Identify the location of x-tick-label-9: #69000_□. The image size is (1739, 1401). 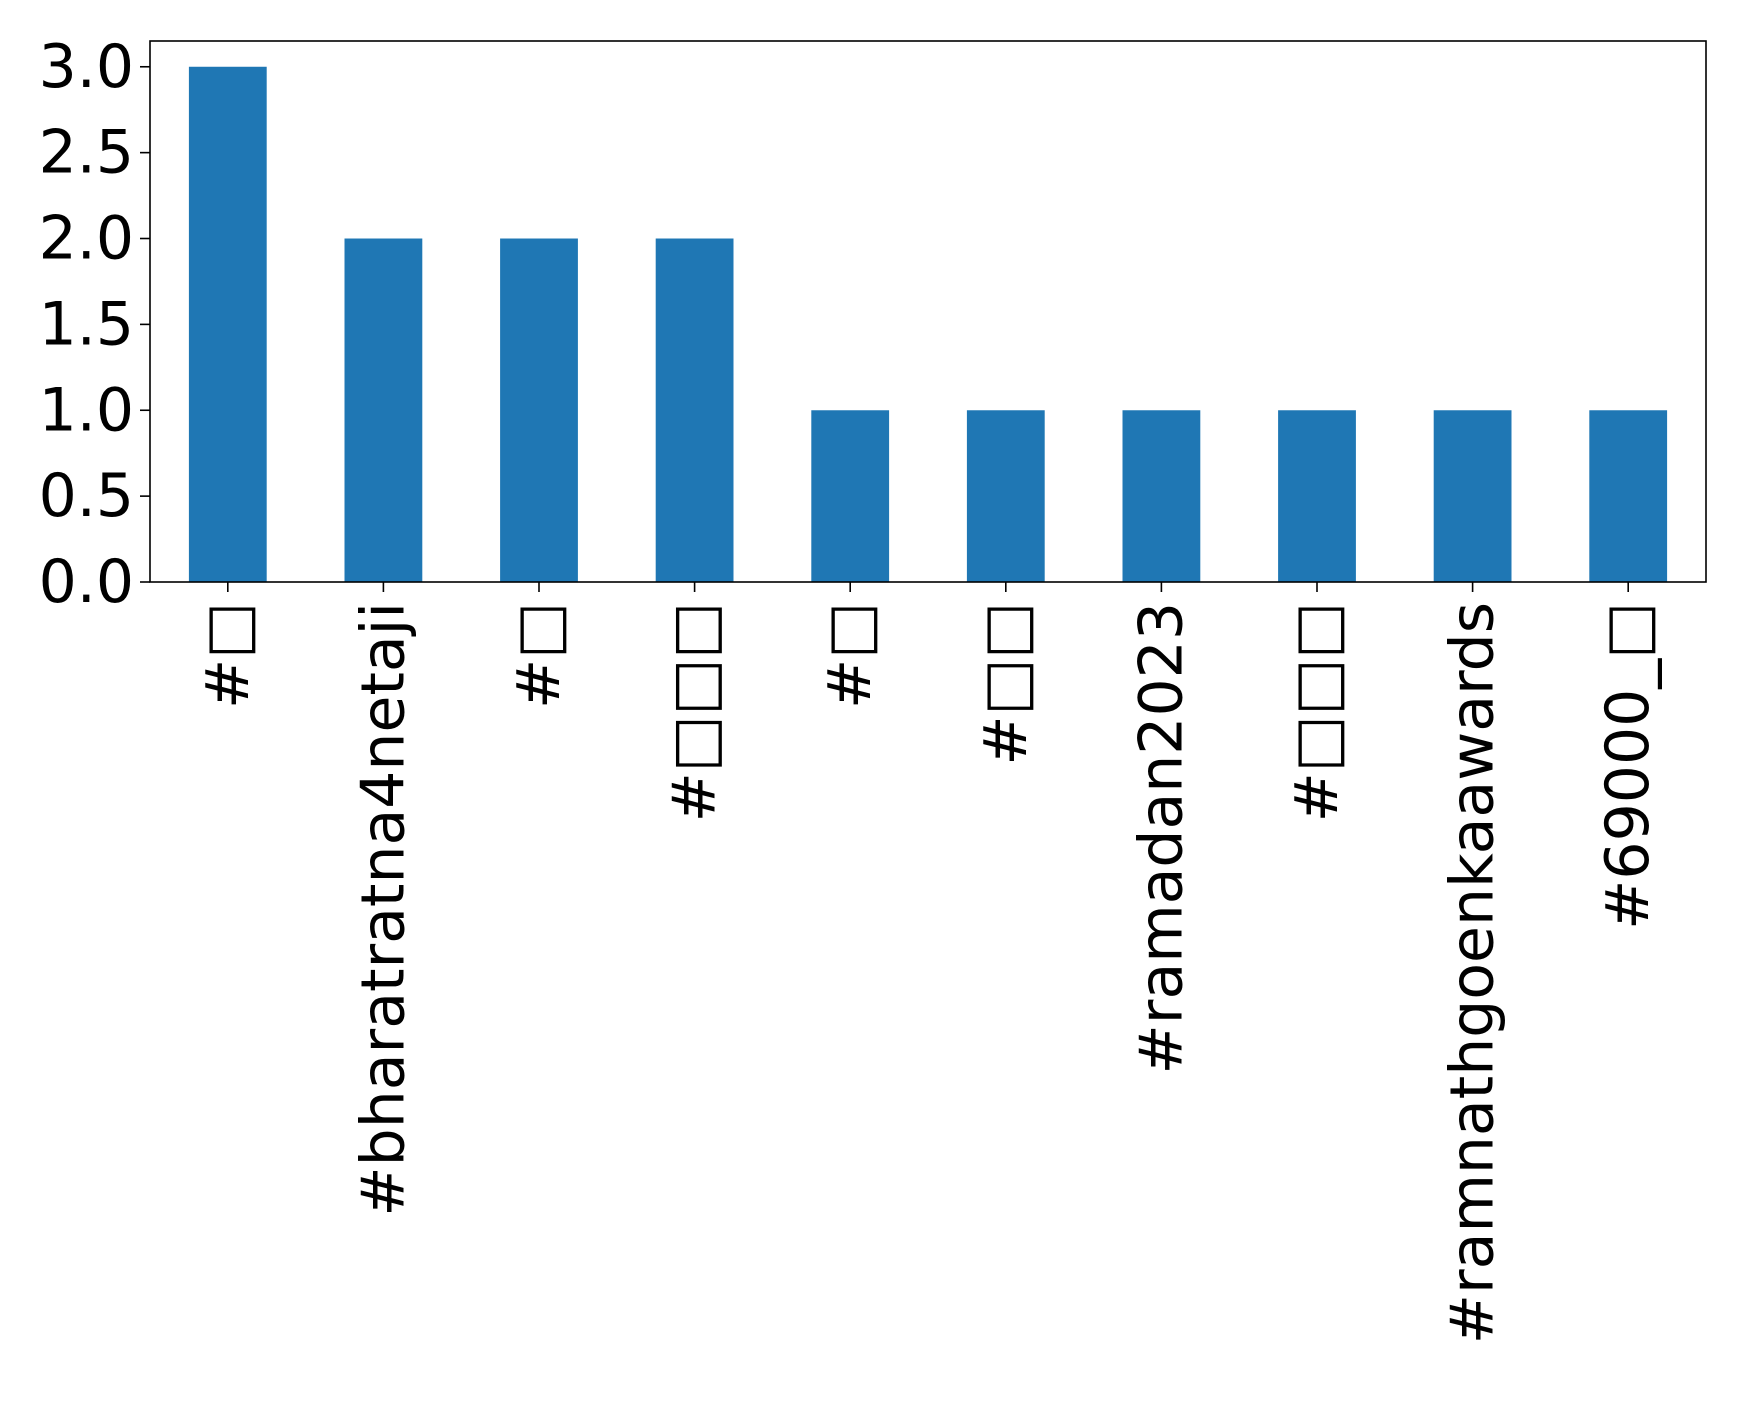
(1628, 766).